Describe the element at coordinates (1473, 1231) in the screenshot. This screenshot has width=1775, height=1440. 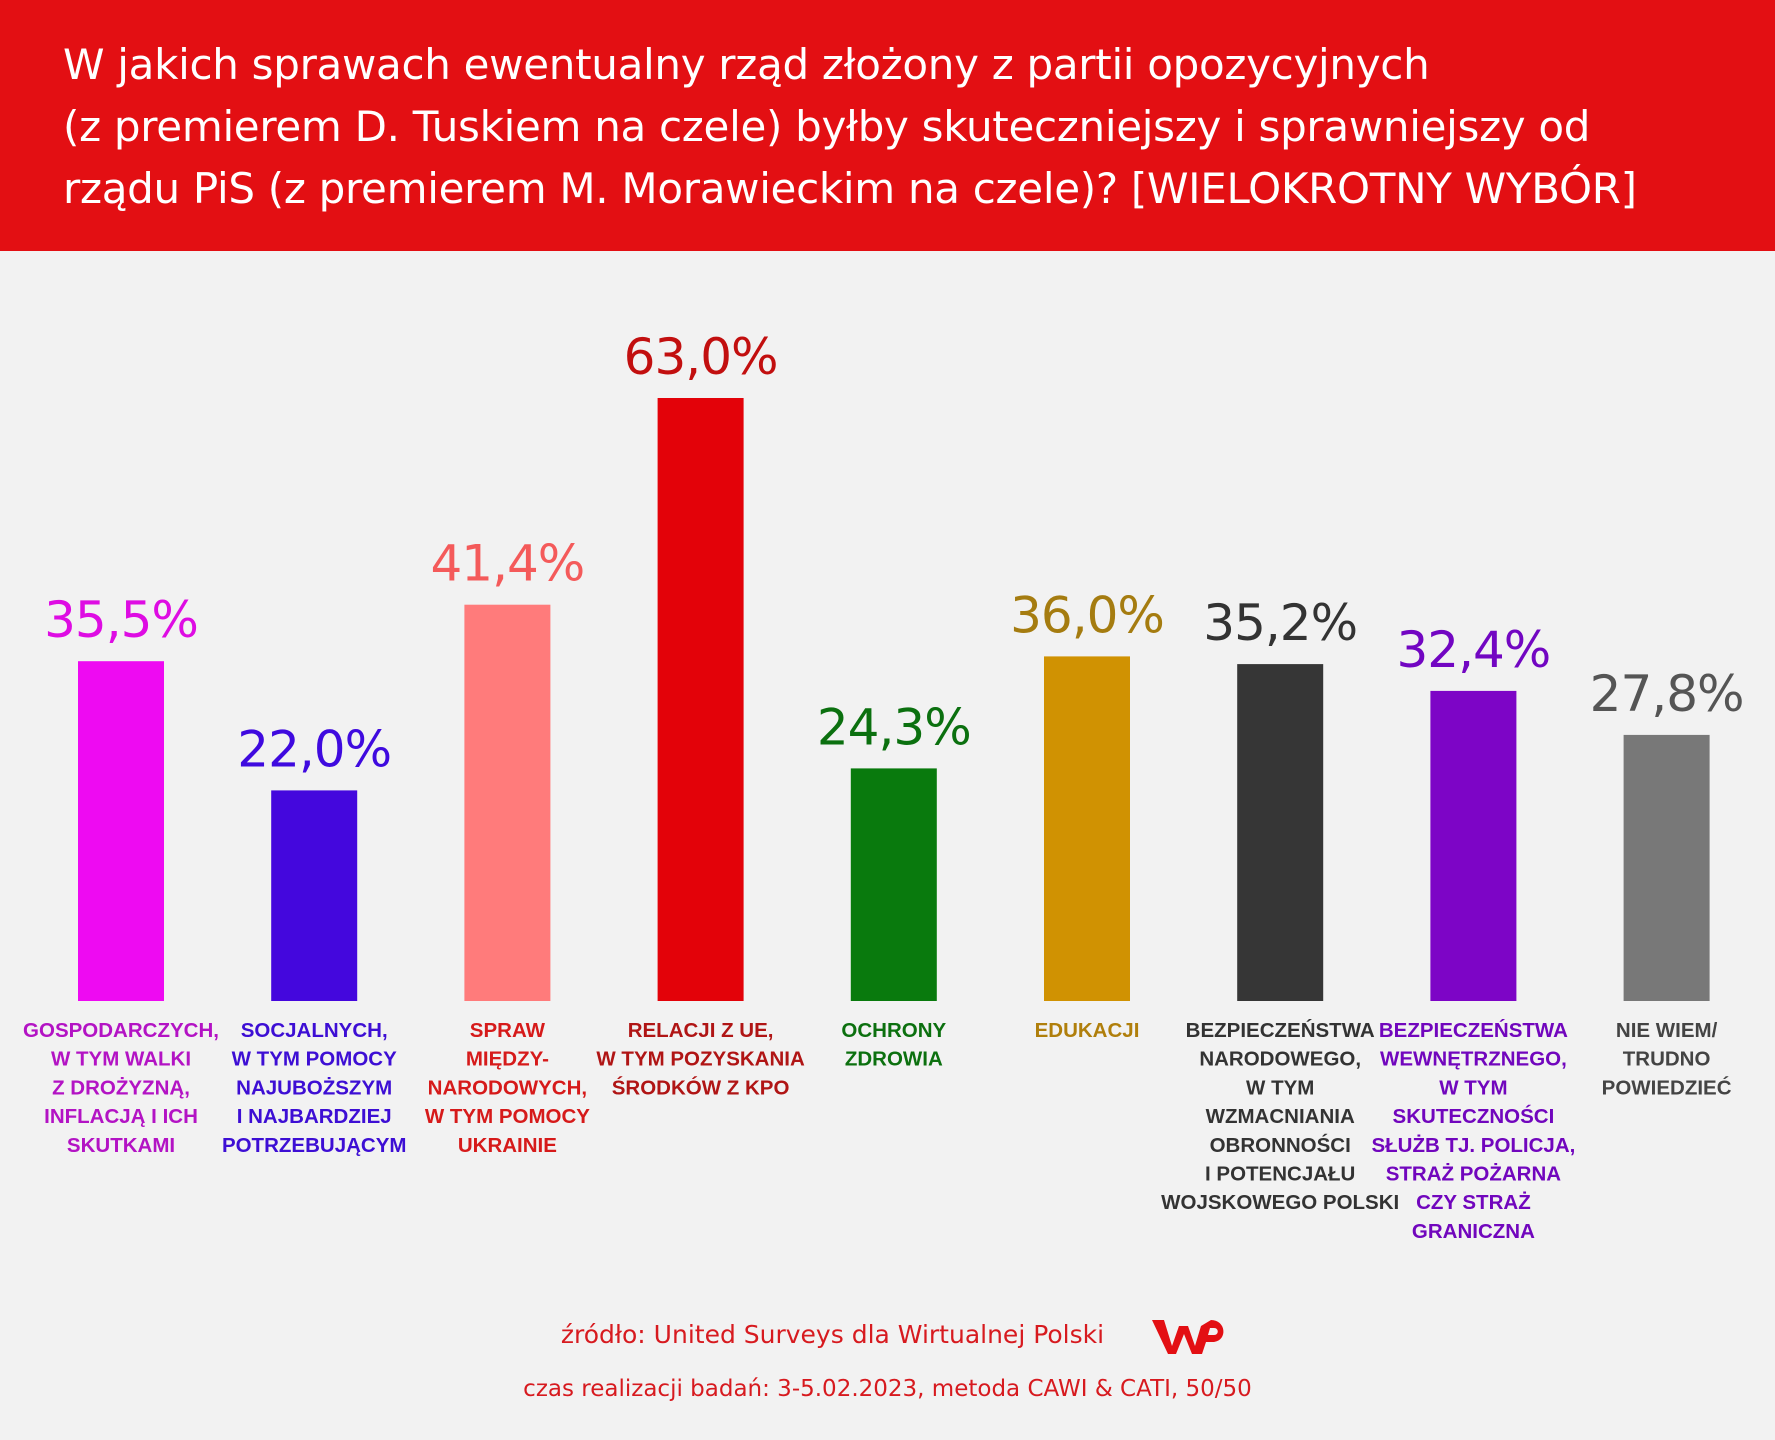
I see `category-label-line: GRANICZNA` at that location.